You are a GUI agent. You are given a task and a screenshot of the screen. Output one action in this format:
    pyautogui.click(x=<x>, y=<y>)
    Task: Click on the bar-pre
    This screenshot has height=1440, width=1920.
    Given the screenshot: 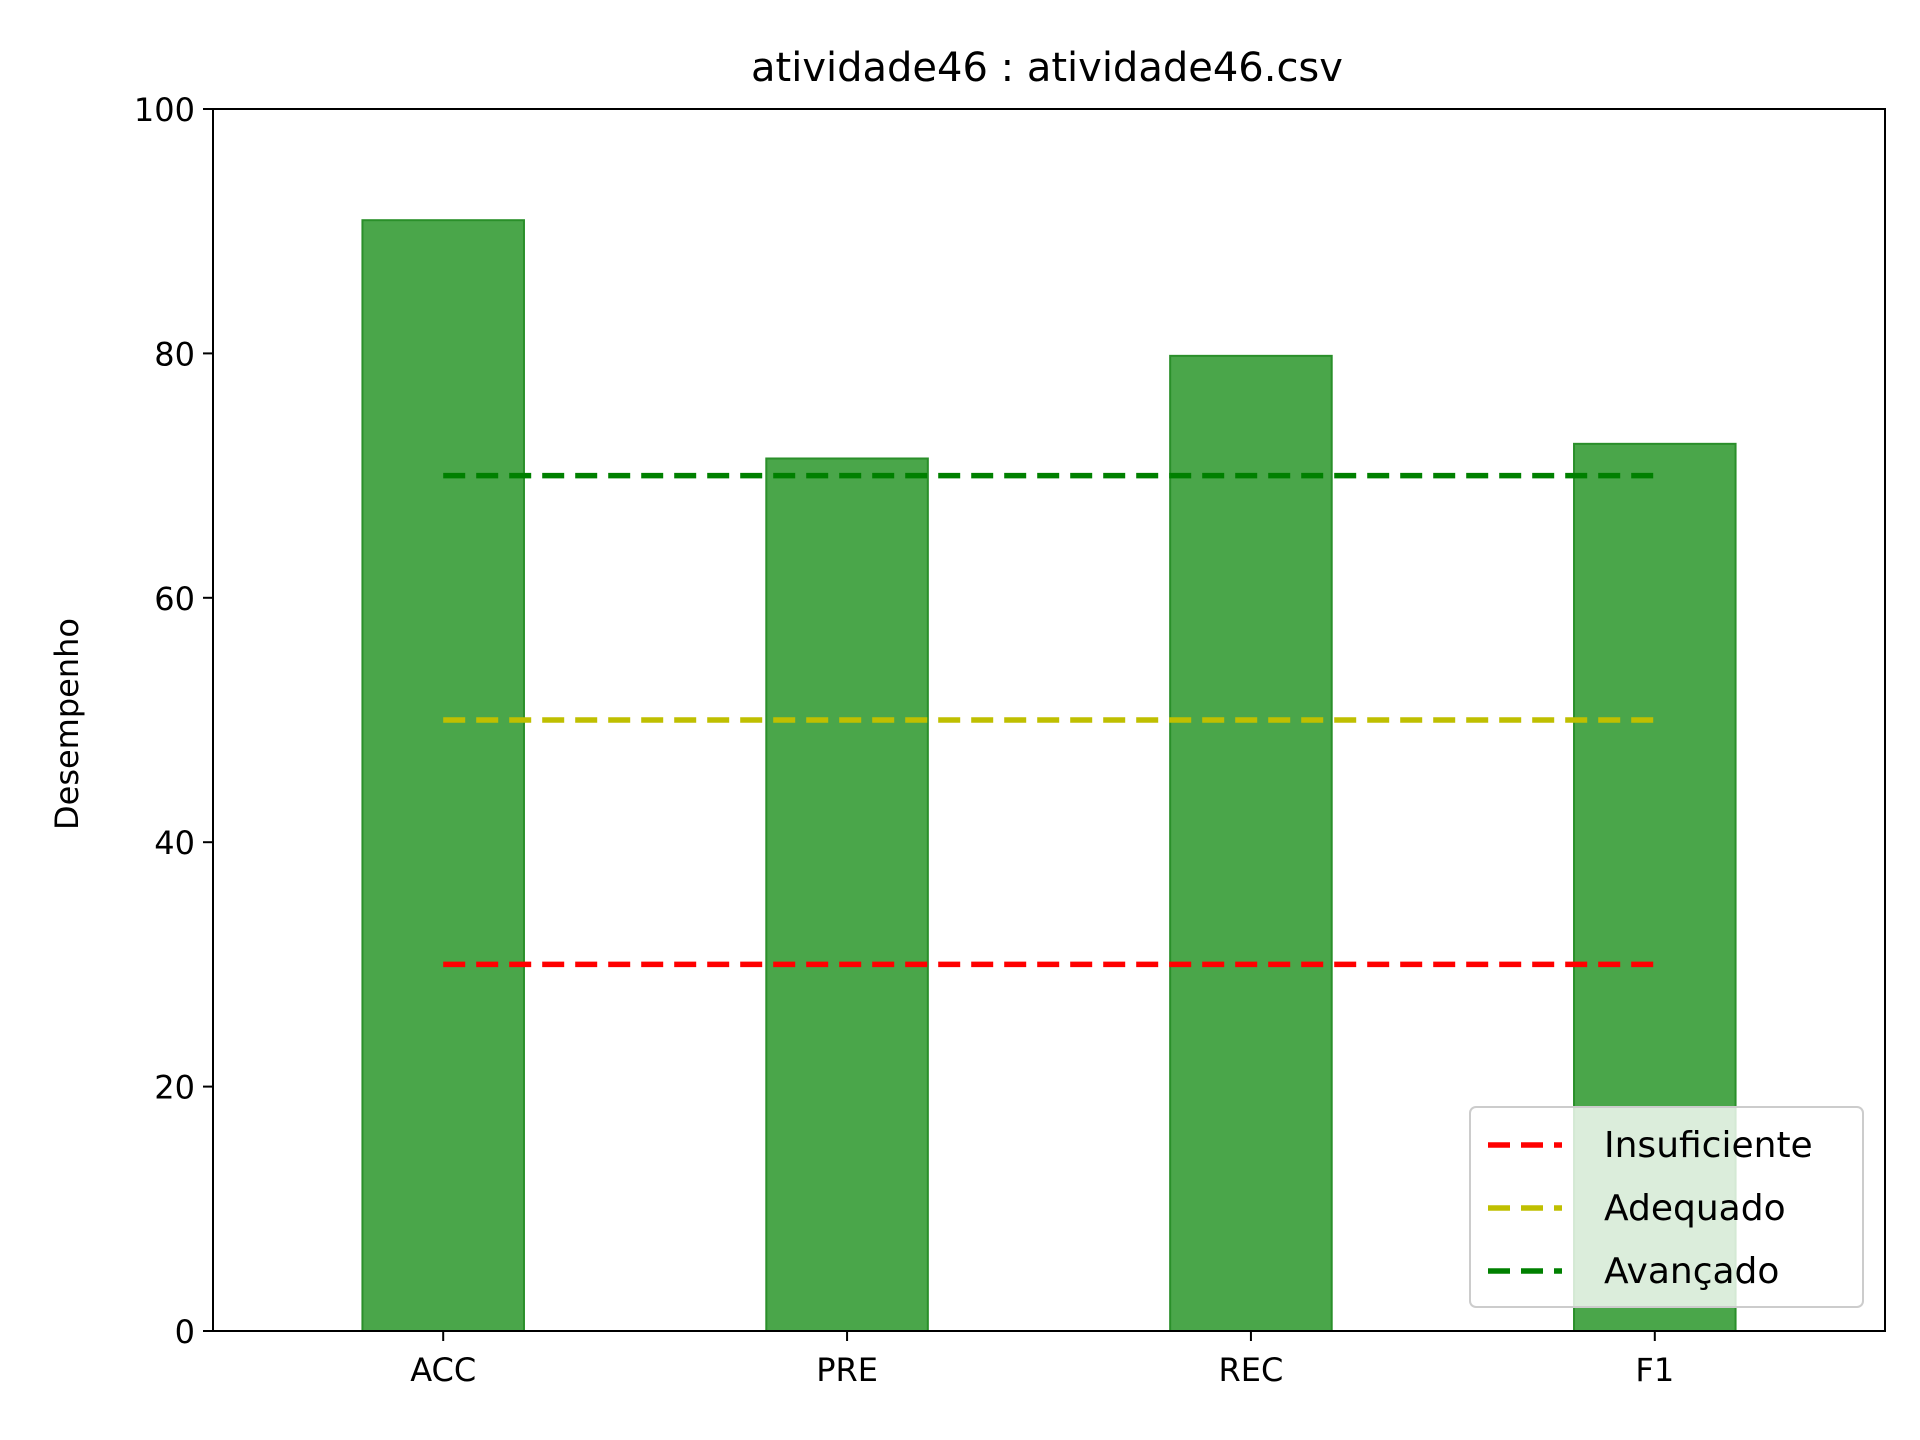 What is the action you would take?
    pyautogui.click(x=847, y=894)
    